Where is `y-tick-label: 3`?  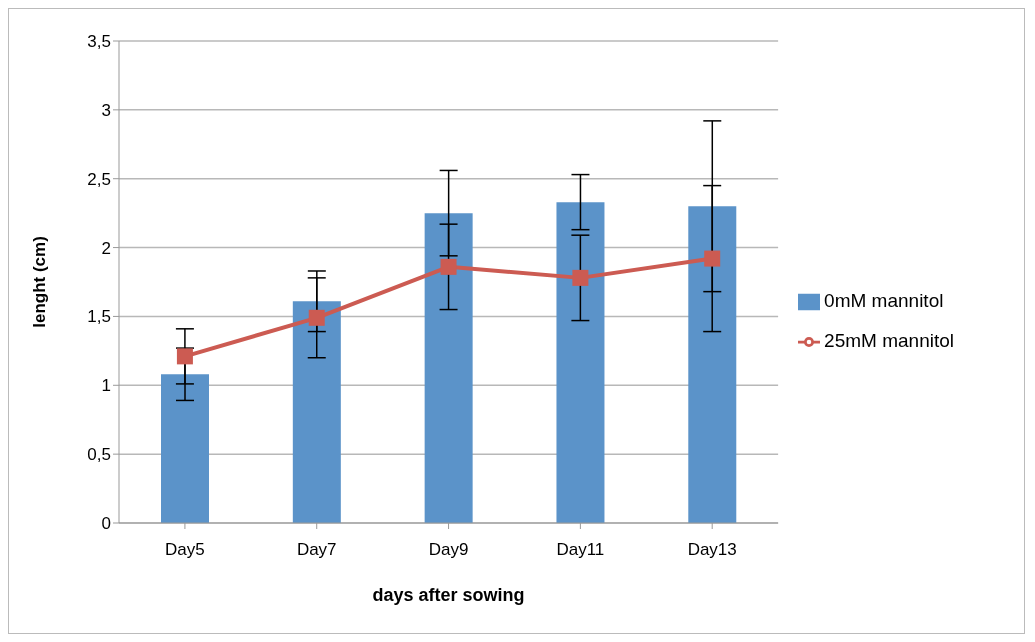 y-tick-label: 3 is located at coordinates (106, 110).